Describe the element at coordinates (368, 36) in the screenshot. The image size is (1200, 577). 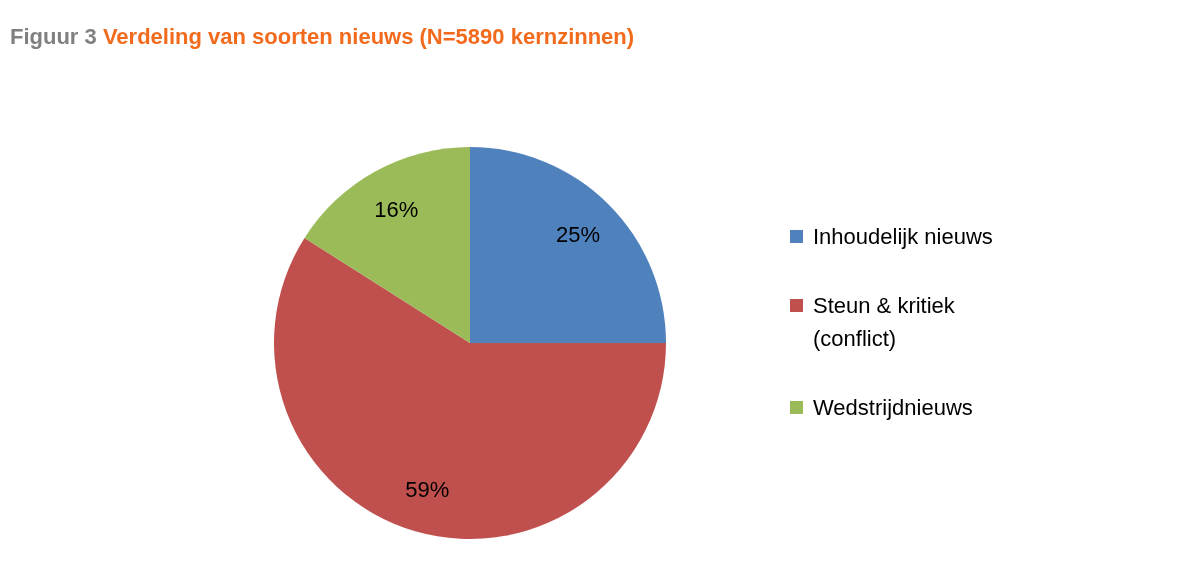
I see `chart-subtitle: Verdeling van soorten nieuws (N=5890 kernzinnen)` at that location.